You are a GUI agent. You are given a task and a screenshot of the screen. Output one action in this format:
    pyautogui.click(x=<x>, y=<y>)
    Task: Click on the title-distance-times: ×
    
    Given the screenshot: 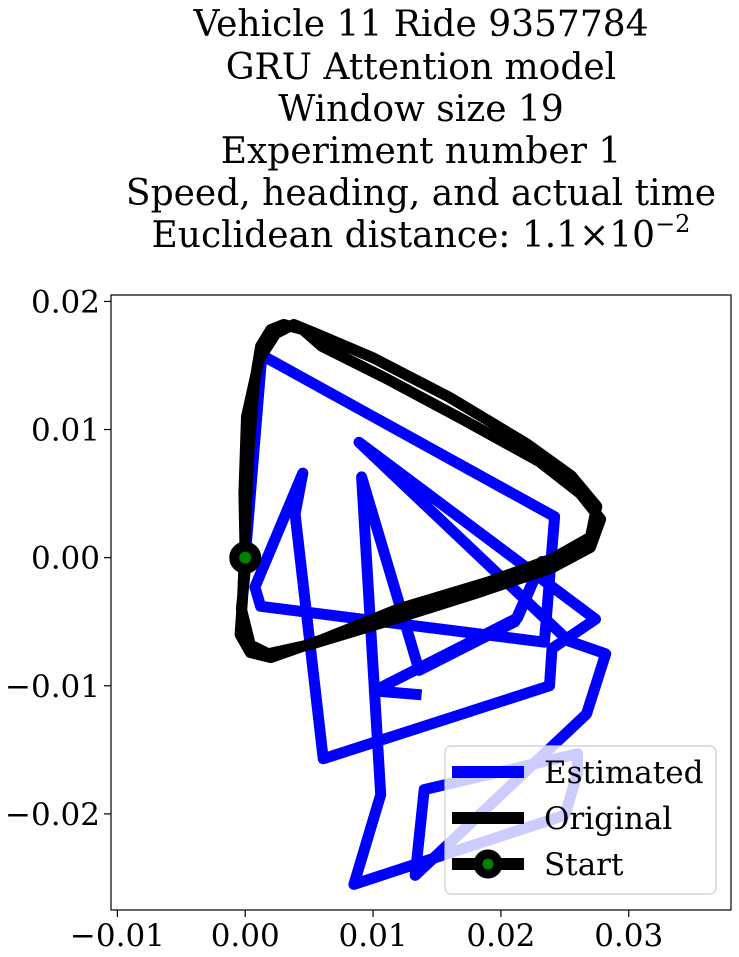 What is the action you would take?
    pyautogui.click(x=594, y=235)
    